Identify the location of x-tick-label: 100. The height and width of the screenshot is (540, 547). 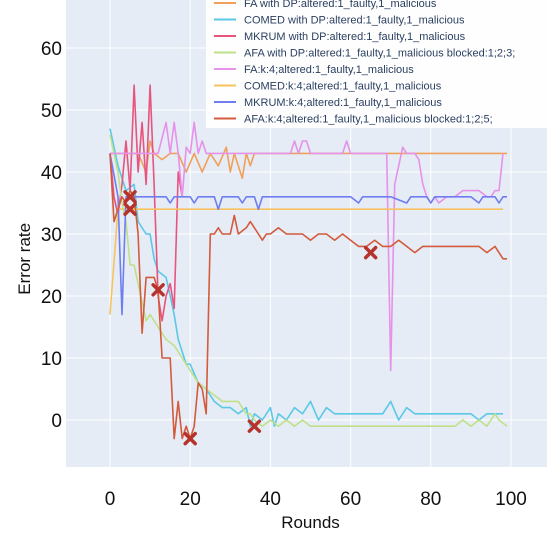
(511, 499).